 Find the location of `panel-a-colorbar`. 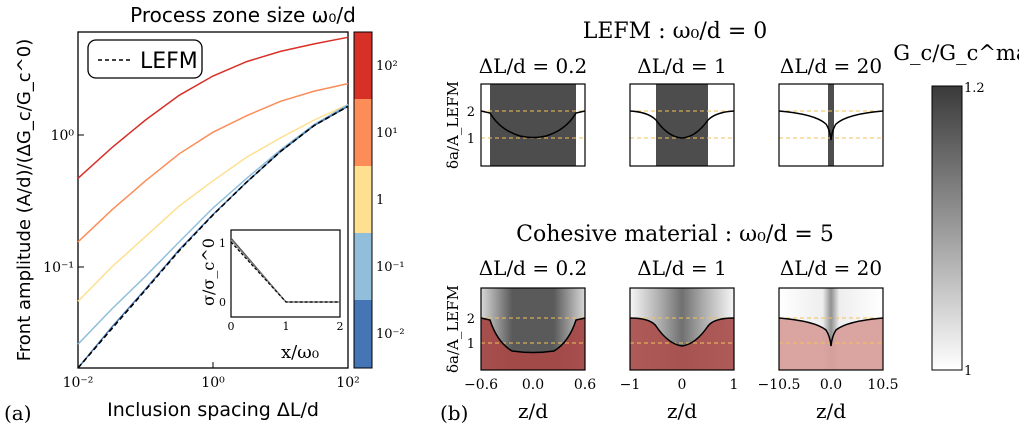

panel-a-colorbar is located at coordinates (363, 200).